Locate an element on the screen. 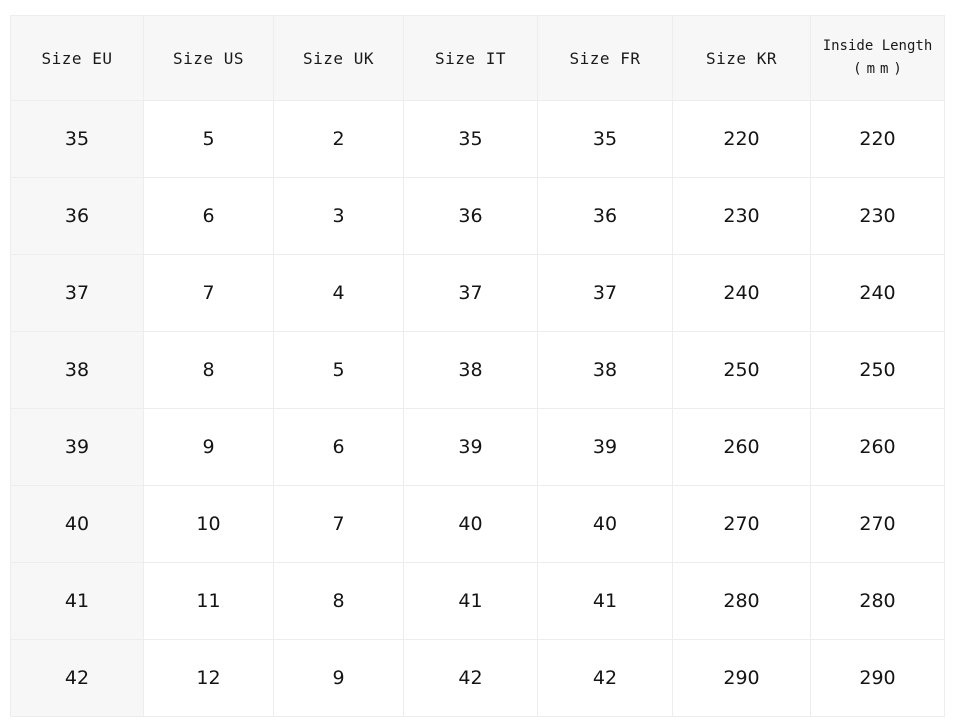 The image size is (954, 726). table-row: 35 5 2 35 35 220 220 is located at coordinates (477, 139).